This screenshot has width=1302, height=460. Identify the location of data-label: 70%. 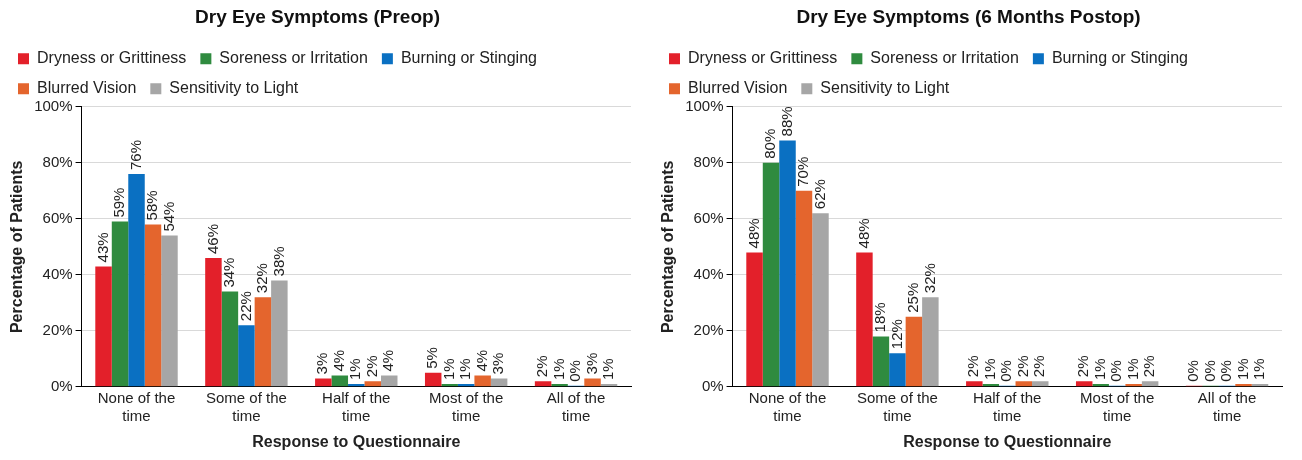
(803, 171).